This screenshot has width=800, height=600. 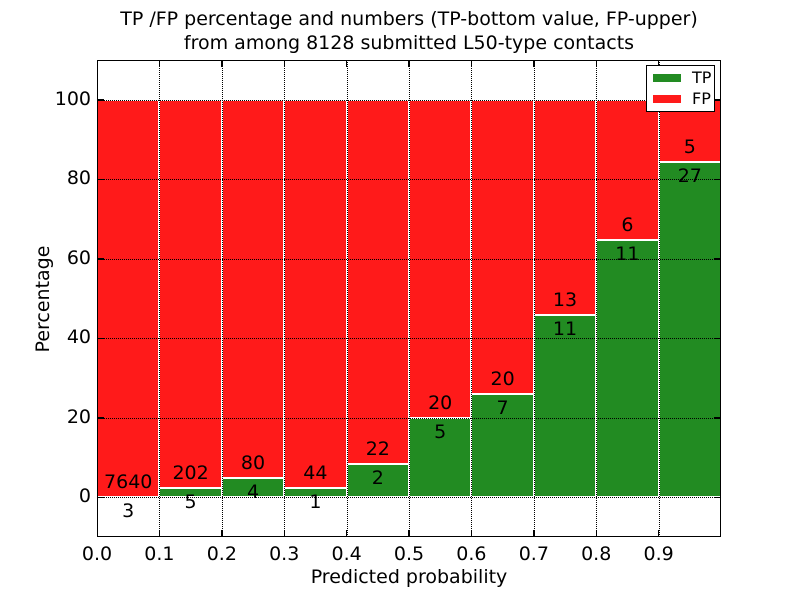 What do you see at coordinates (502, 408) in the screenshot?
I see `bar-tp-count-label: 7` at bounding box center [502, 408].